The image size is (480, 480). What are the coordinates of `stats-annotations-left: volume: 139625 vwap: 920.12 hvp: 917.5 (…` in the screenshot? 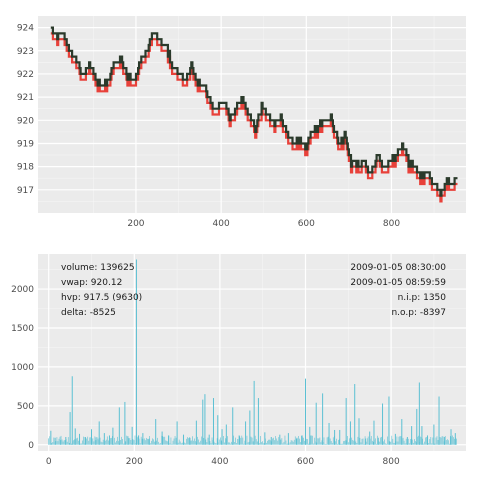 It's located at (101, 290).